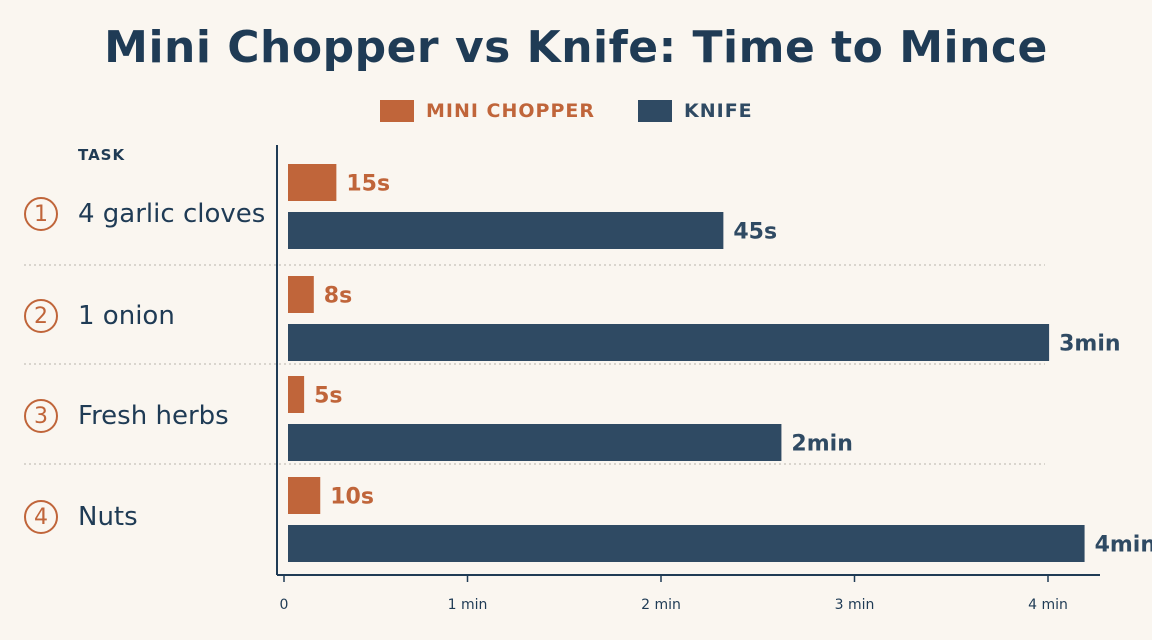  Describe the element at coordinates (153, 416) in the screenshot. I see `task-label: Fresh herbs` at that location.